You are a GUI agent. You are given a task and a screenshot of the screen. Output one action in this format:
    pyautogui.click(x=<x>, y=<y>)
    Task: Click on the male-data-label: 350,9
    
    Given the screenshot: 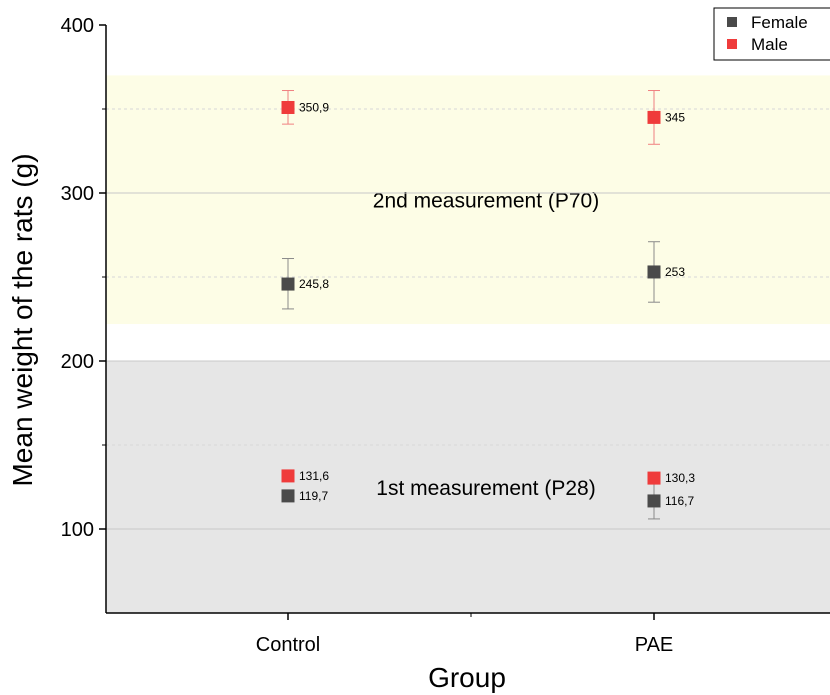 What is the action you would take?
    pyautogui.click(x=314, y=107)
    